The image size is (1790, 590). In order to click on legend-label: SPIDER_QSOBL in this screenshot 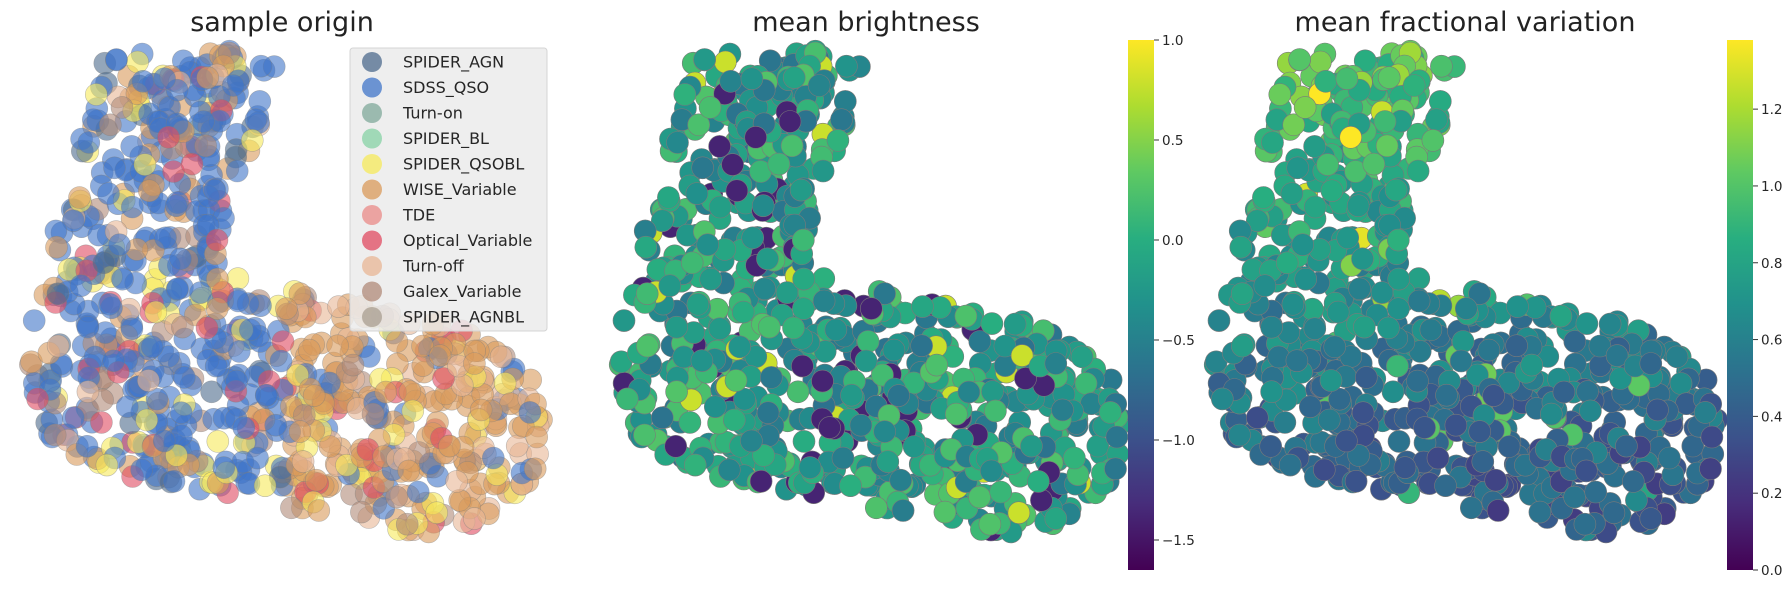, I will do `click(463, 165)`.